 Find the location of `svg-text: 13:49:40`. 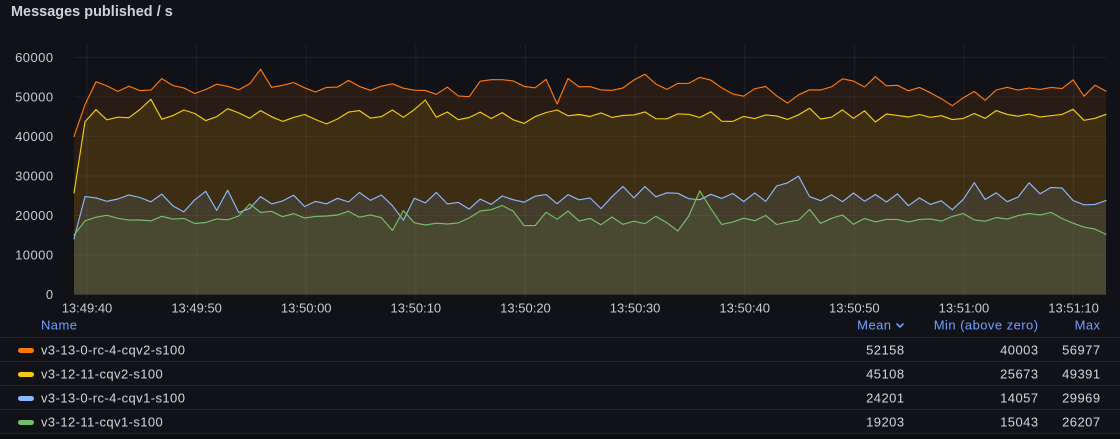

svg-text: 13:49:40 is located at coordinates (87, 308).